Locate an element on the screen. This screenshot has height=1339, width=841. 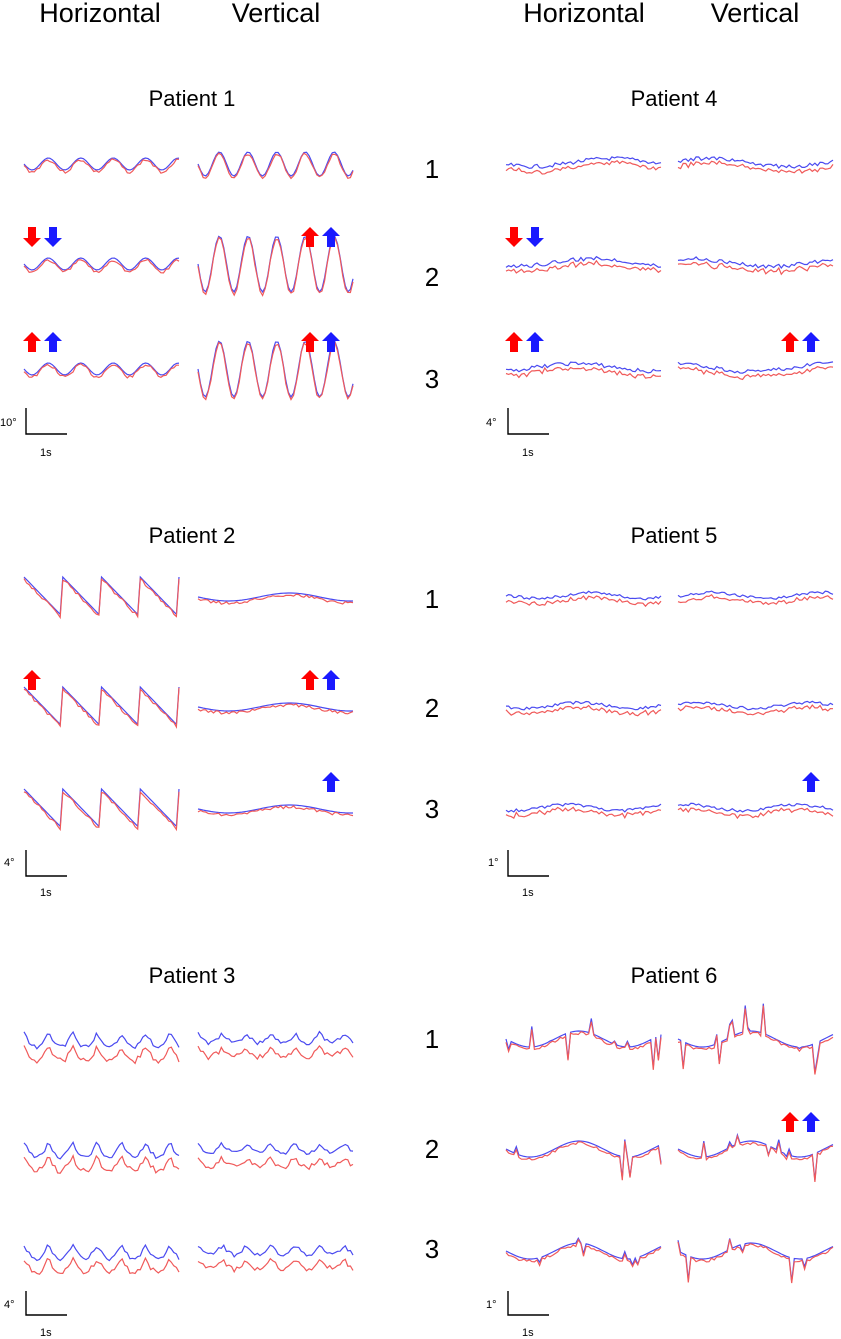
column-header-left-vertical: Vertical is located at coordinates (276, 14).